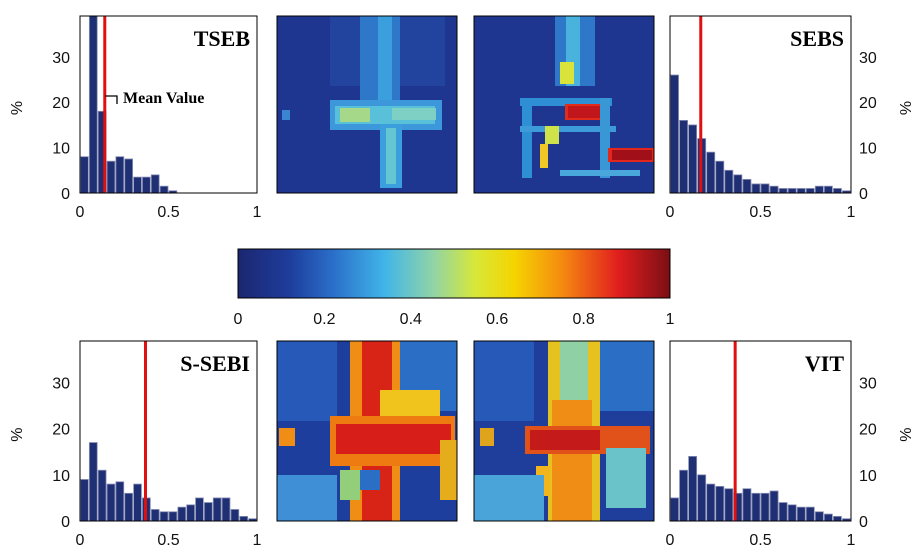 This screenshot has width=913, height=547. Describe the element at coordinates (111, 99) in the screenshot. I see `annotation-leader` at that location.